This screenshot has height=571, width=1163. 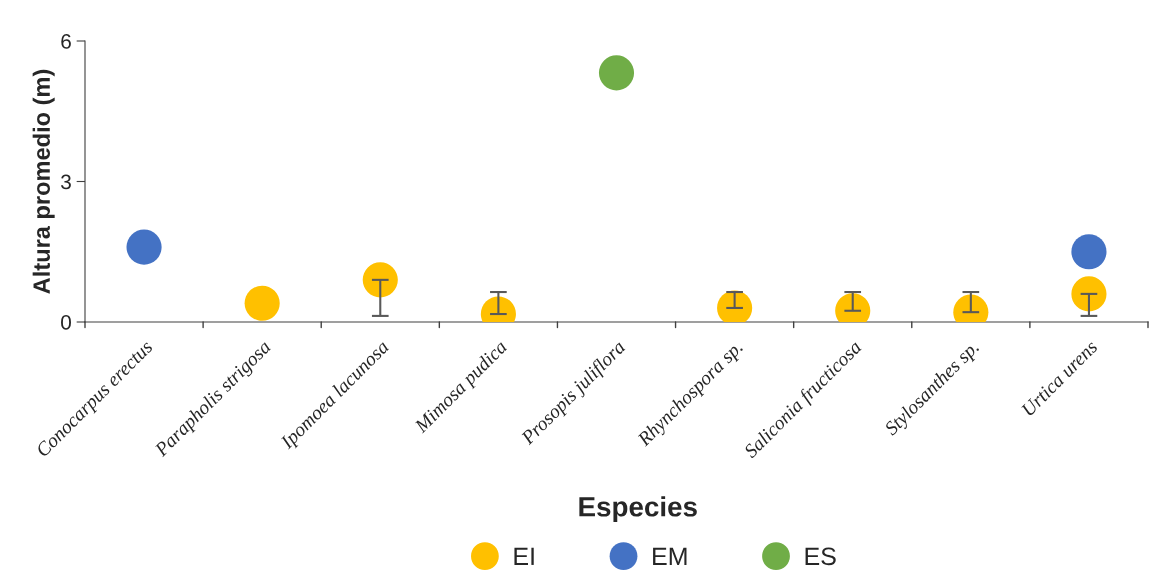 I want to click on legend-label: EI, so click(x=524, y=556).